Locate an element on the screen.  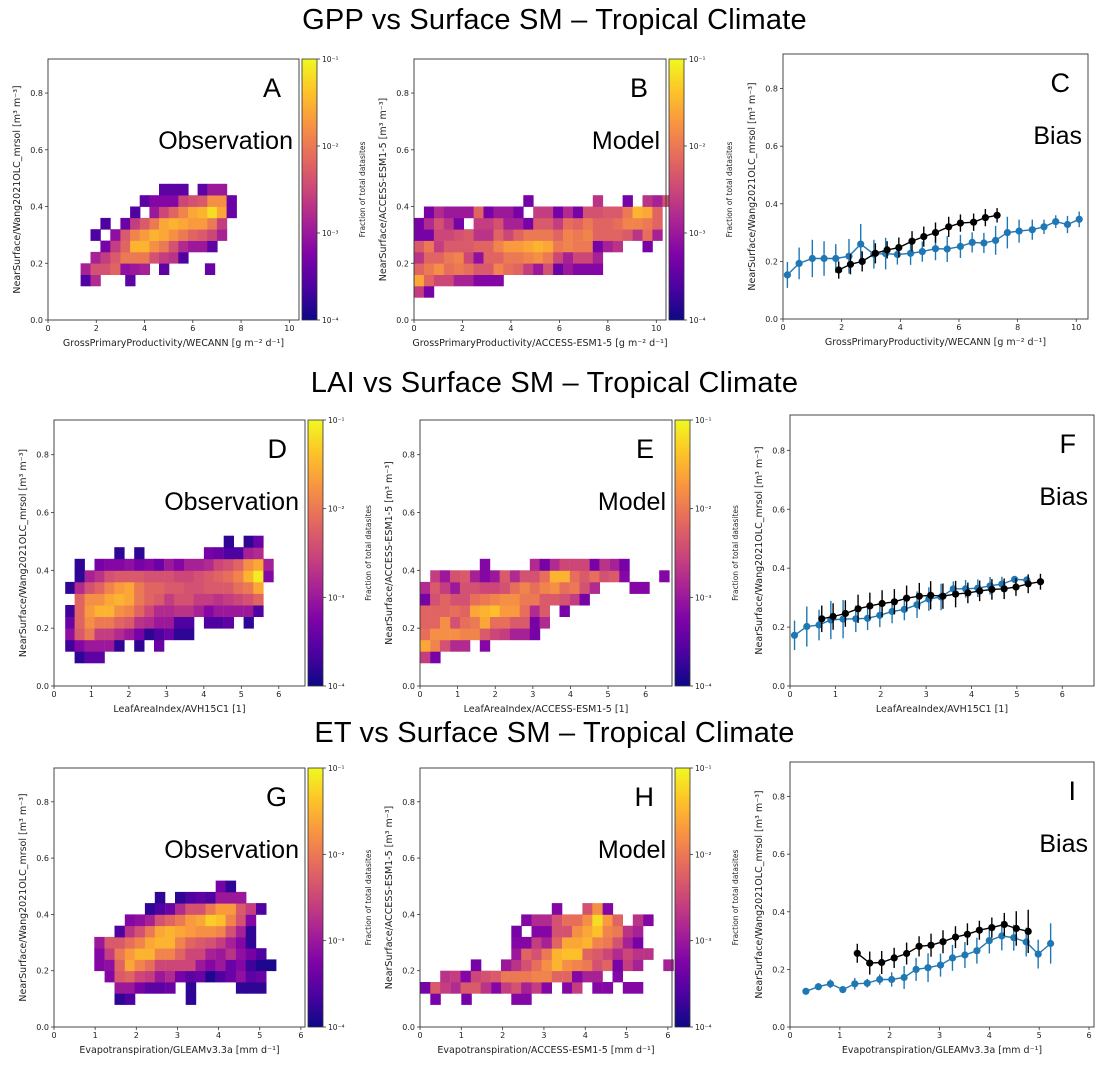
row-title-lai: LAI vs Surface SM – Tropical Climate is located at coordinates (554, 383).